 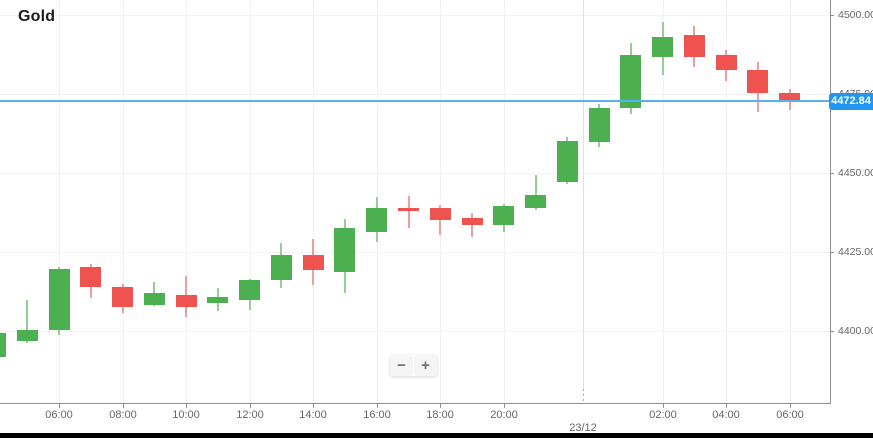 What do you see at coordinates (504, 415) in the screenshot?
I see `time-axis-label: 20:00` at bounding box center [504, 415].